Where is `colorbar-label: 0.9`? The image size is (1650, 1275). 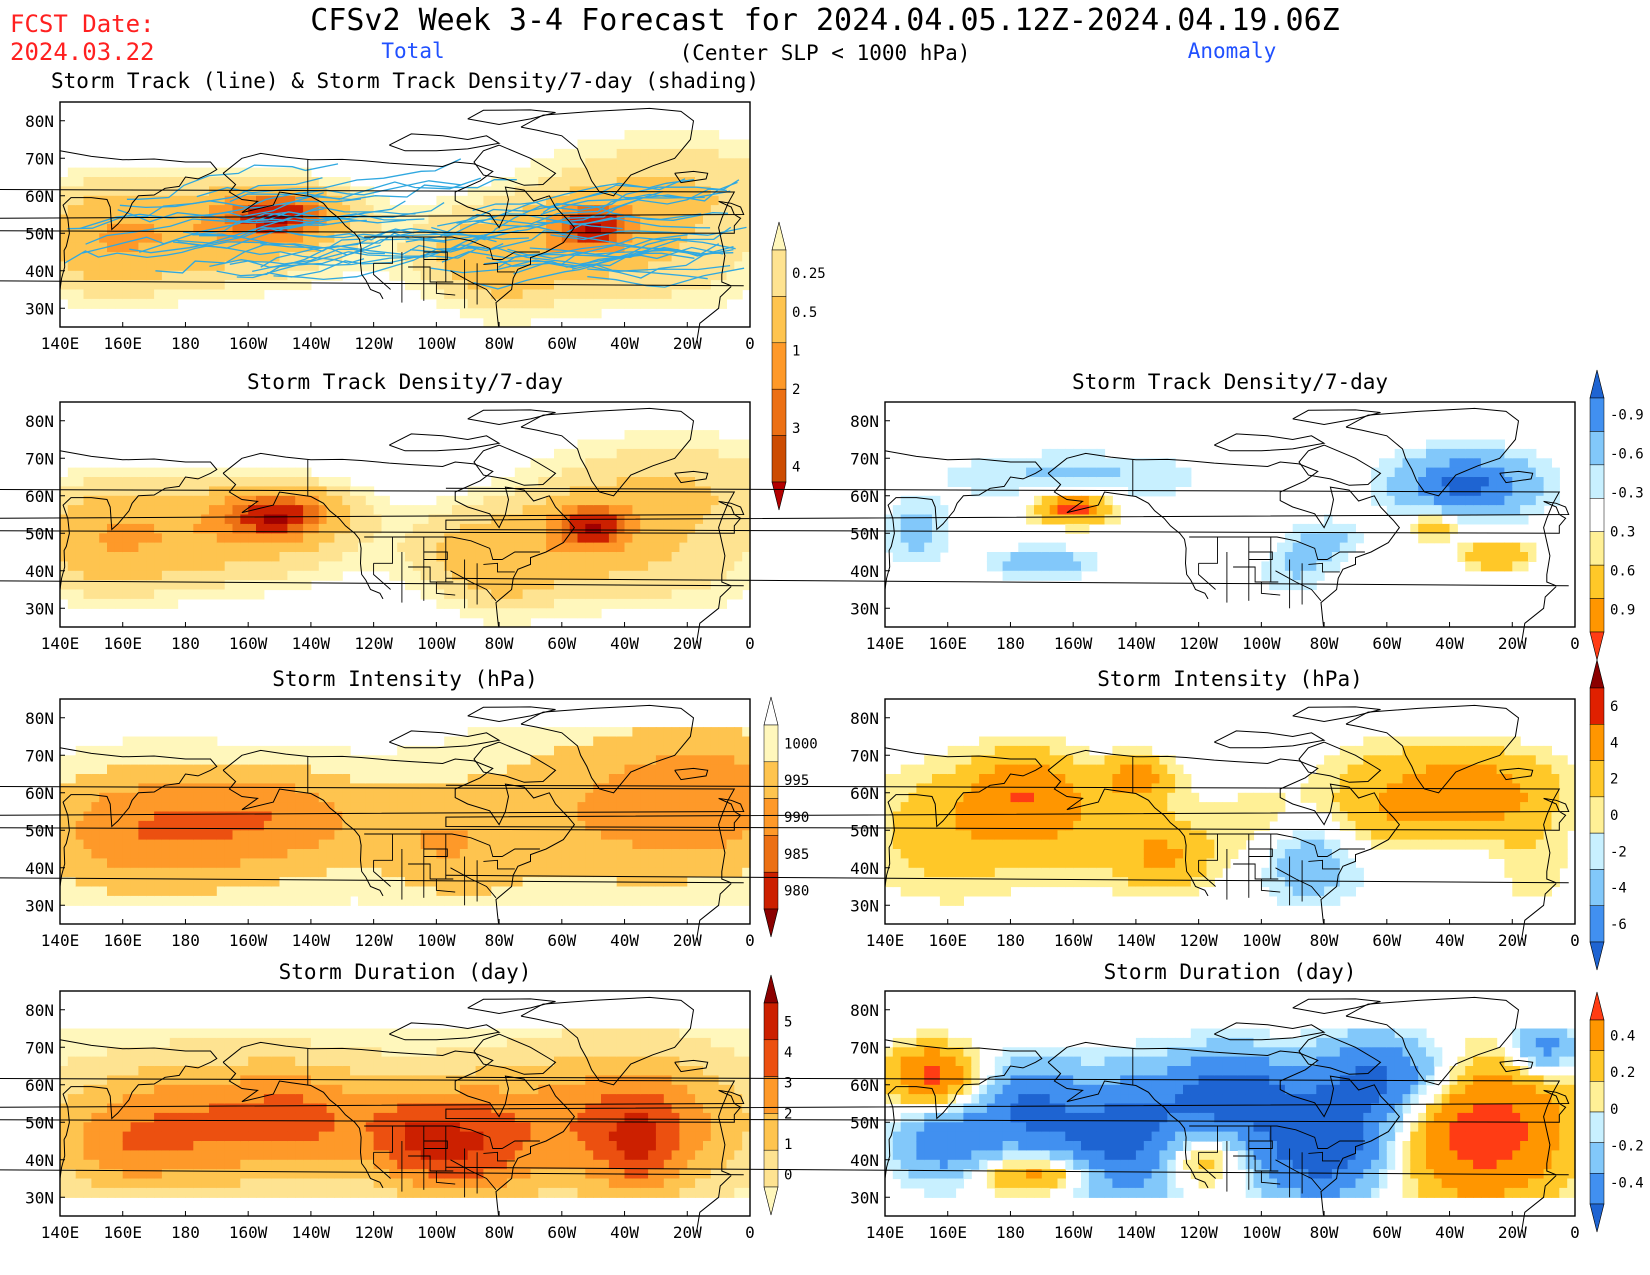 colorbar-label: 0.9 is located at coordinates (1622, 611).